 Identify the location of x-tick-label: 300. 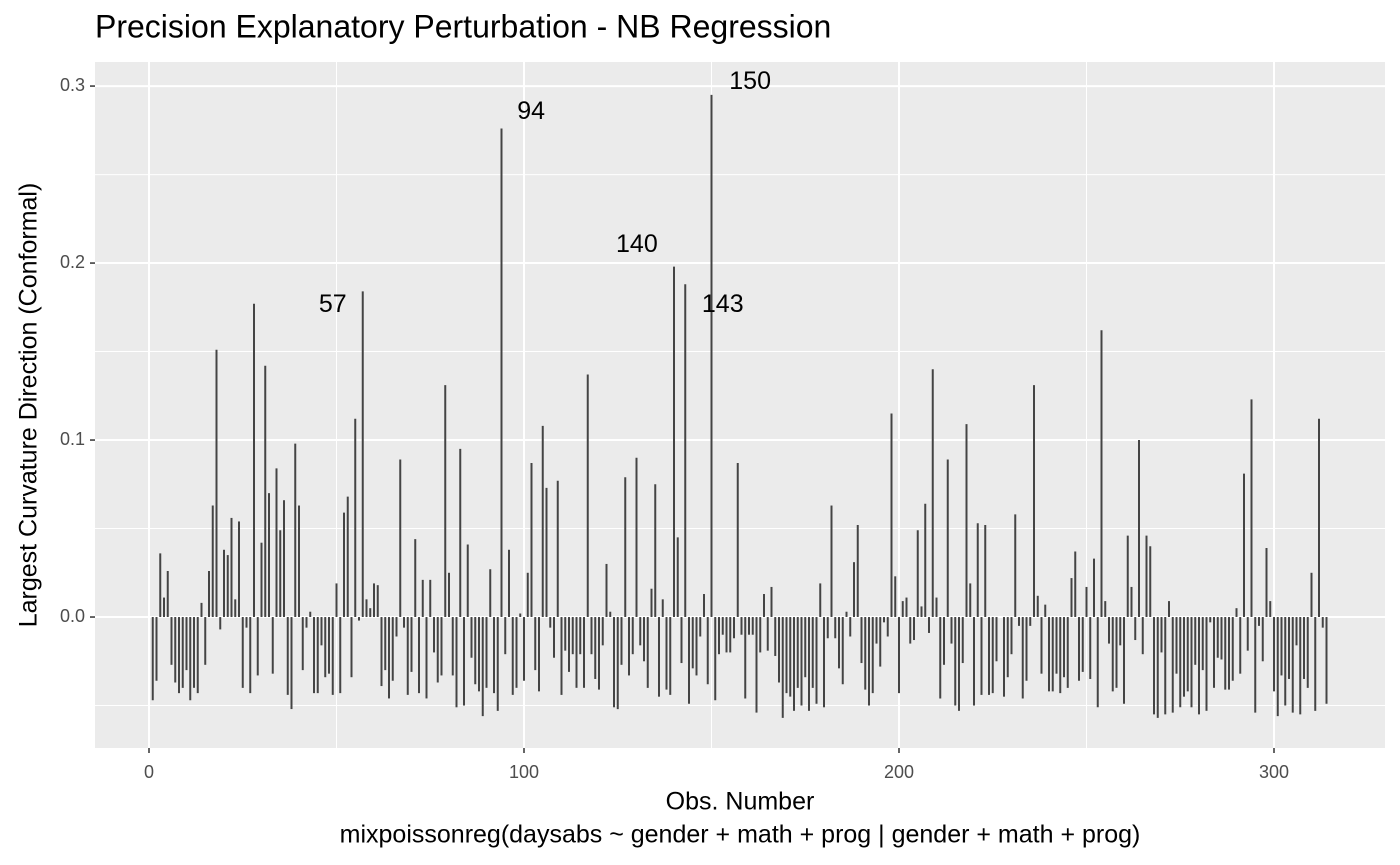
(1274, 772).